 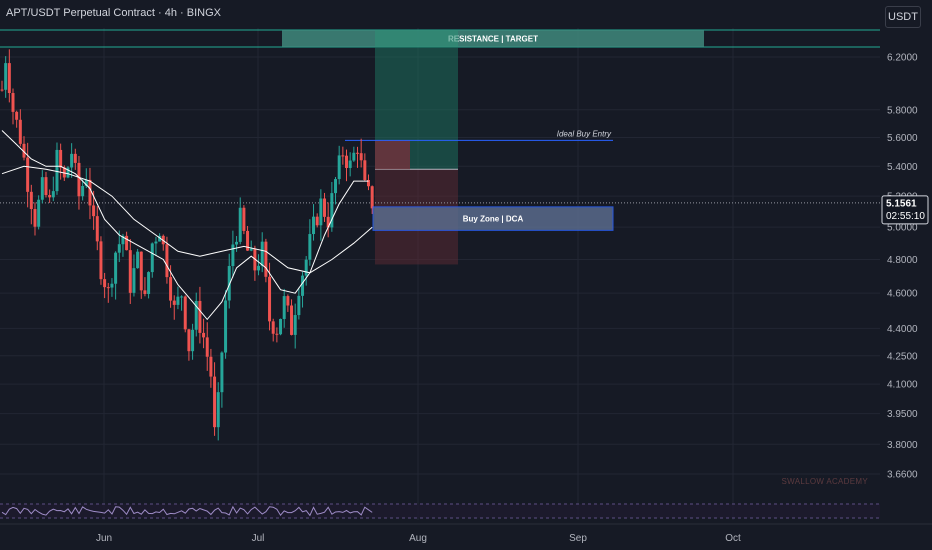 What do you see at coordinates (902, 475) in the screenshot?
I see `y-tick-label: 3.6600` at bounding box center [902, 475].